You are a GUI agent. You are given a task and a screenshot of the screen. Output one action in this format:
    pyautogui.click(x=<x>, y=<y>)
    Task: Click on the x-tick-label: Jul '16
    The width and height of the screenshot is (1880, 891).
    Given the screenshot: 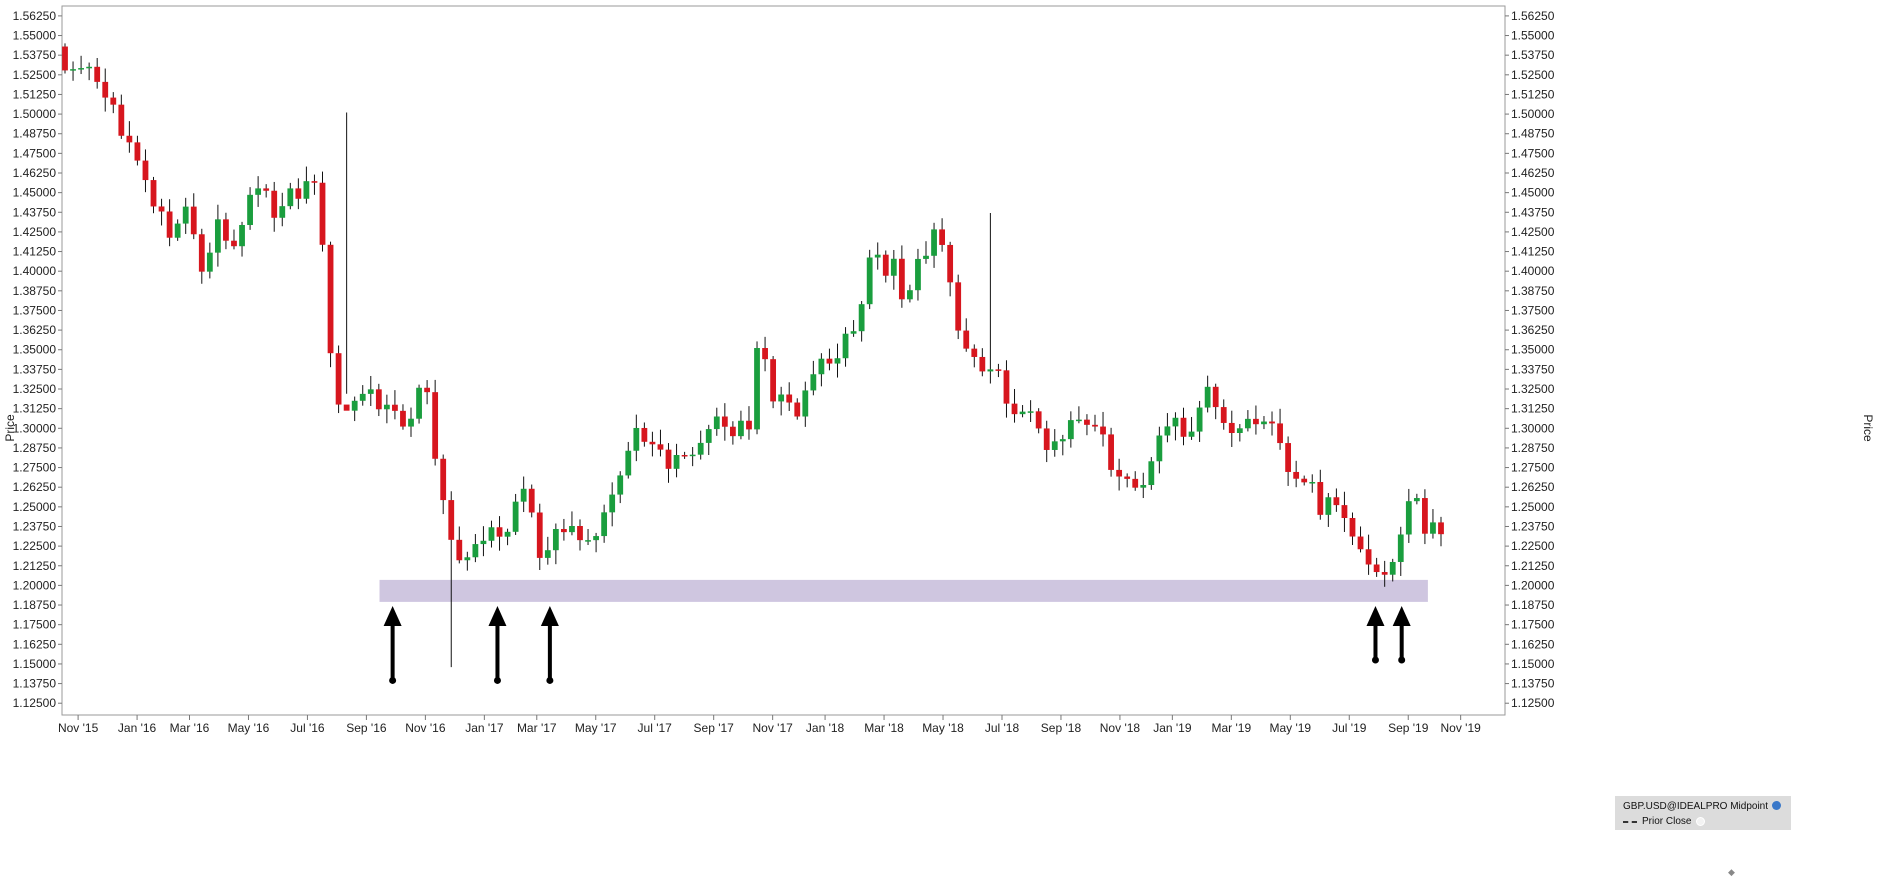 What is the action you would take?
    pyautogui.click(x=307, y=728)
    